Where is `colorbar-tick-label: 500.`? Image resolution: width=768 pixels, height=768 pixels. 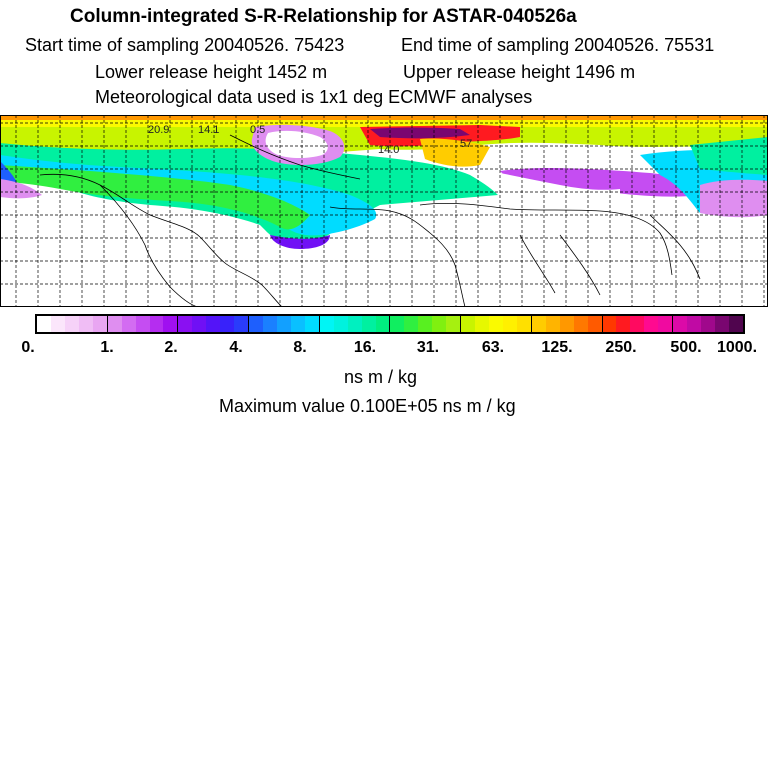
colorbar-tick-label: 500. is located at coordinates (686, 347).